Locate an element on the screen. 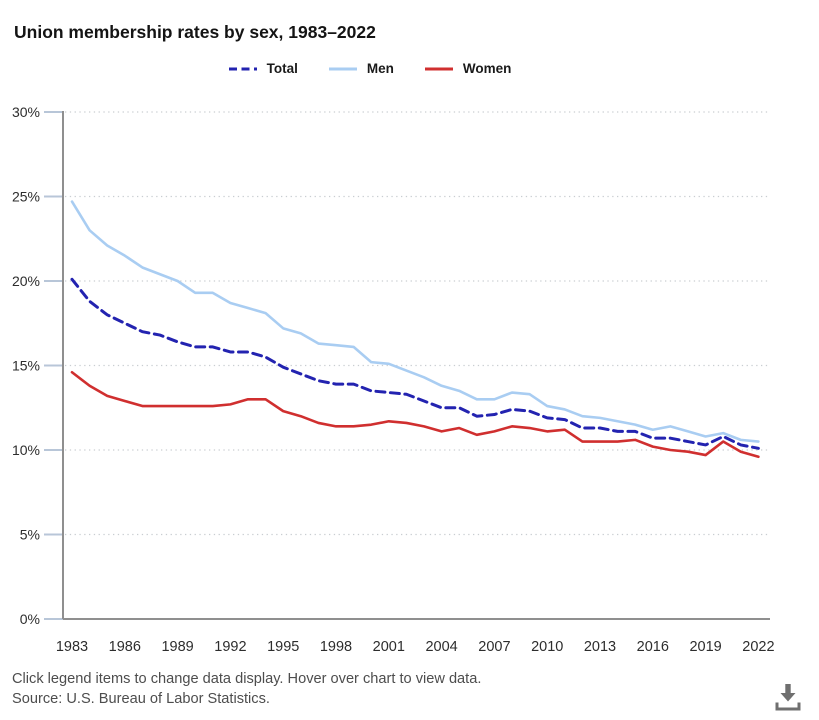  legend-item-women: Women is located at coordinates (468, 68).